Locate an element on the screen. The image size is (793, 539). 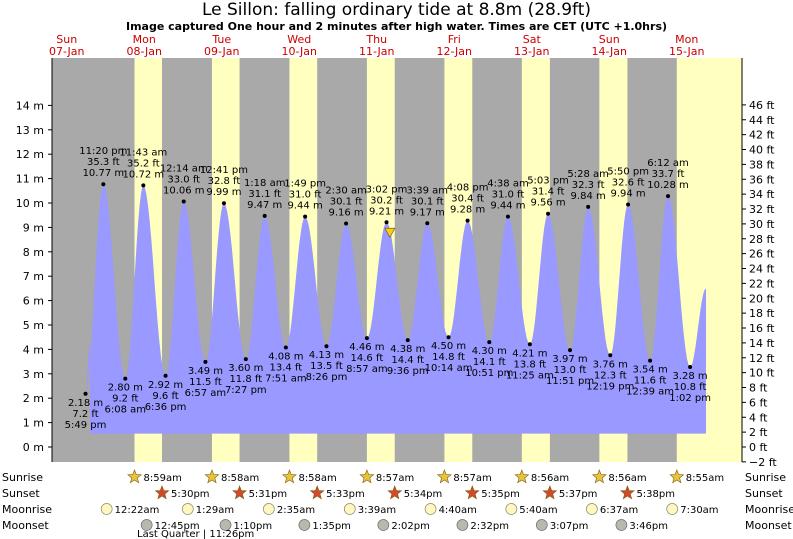
tide-ft-label: 33.7 ft is located at coordinates (668, 174).